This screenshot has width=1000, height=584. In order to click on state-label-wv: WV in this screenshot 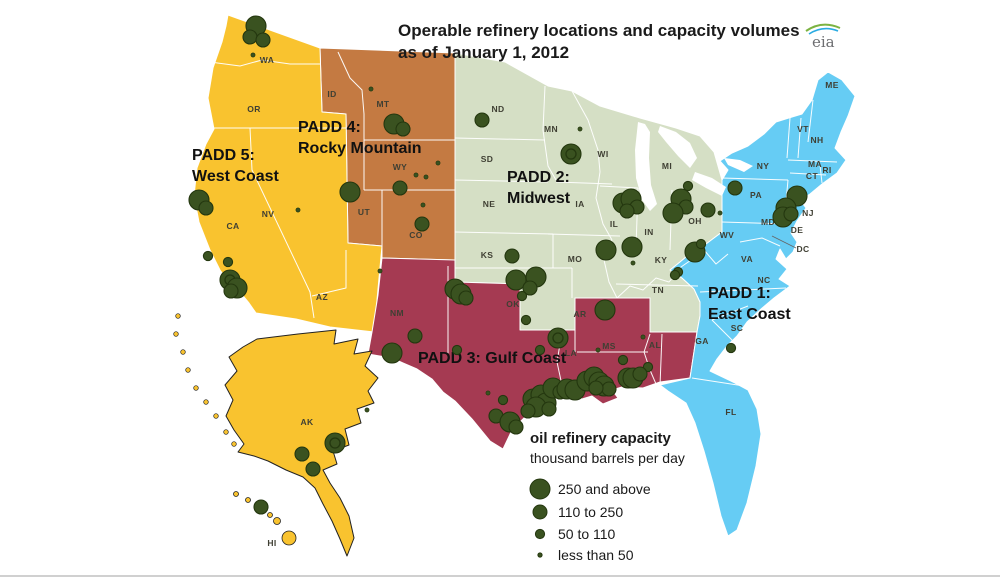, I will do `click(727, 235)`.